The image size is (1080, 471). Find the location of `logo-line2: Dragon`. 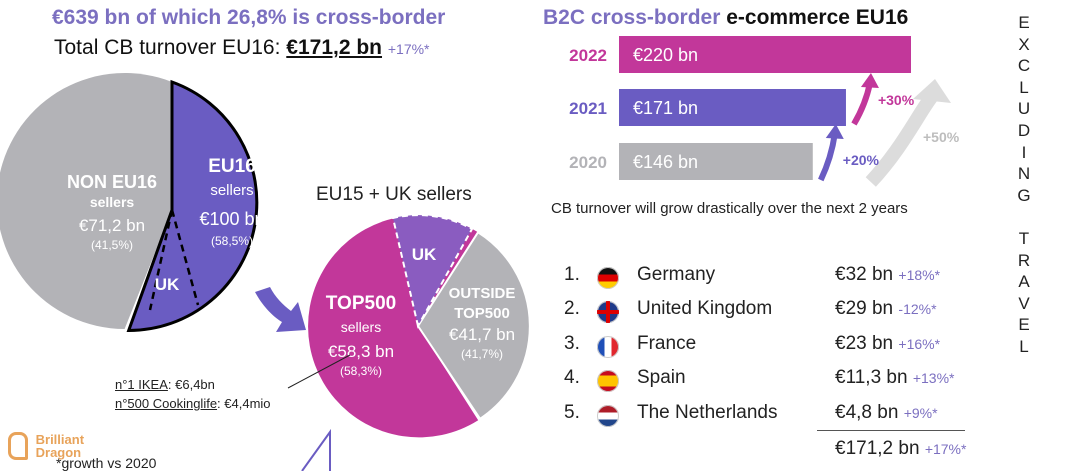

logo-line2: Dragon is located at coordinates (58, 452).